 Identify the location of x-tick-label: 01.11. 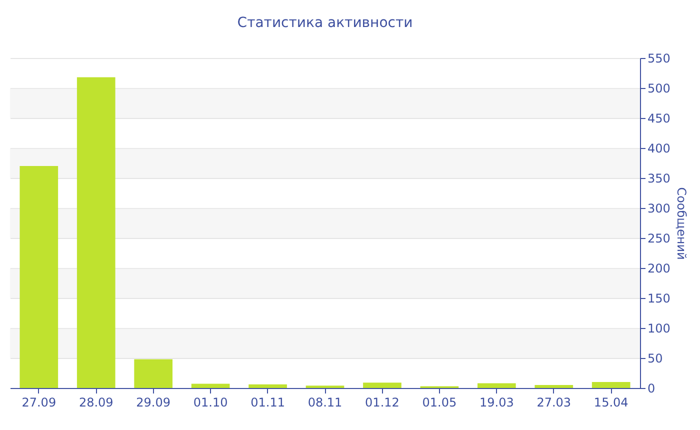
(267, 403).